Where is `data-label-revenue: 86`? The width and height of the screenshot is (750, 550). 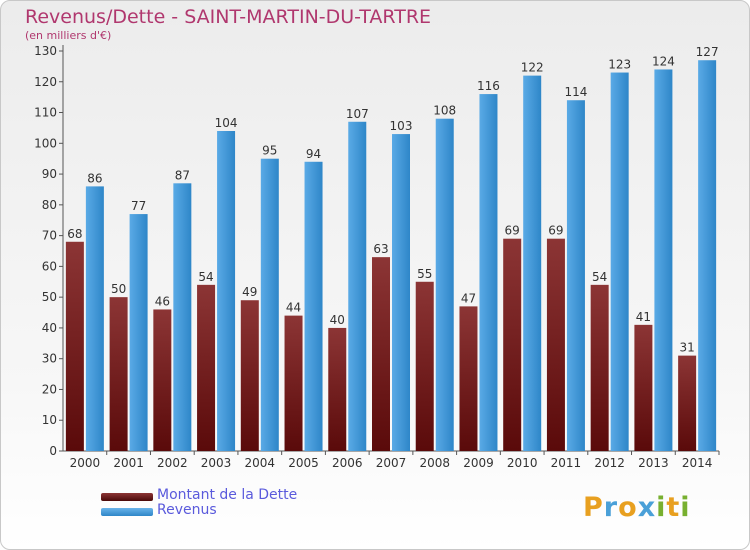 data-label-revenue: 86 is located at coordinates (94, 178).